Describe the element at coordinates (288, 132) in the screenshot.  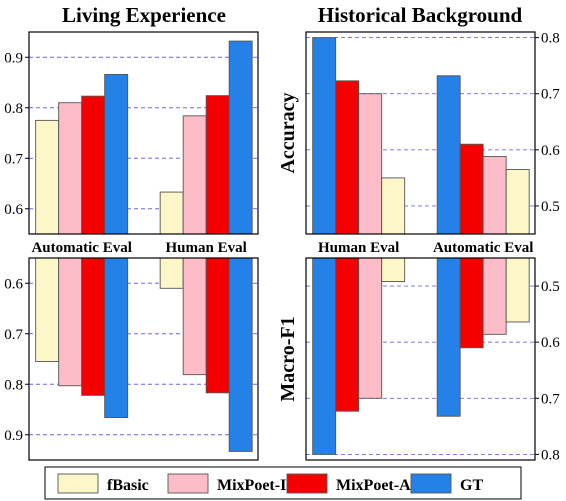
I see `y-axis-label: Accuracy` at that location.